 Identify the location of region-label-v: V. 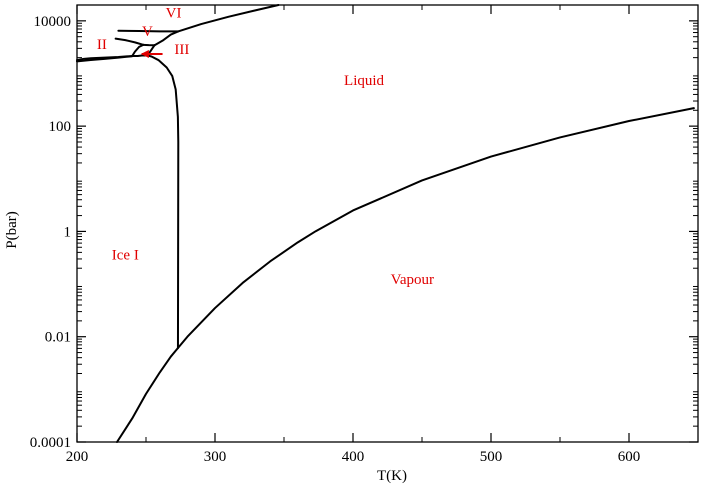
(147, 32).